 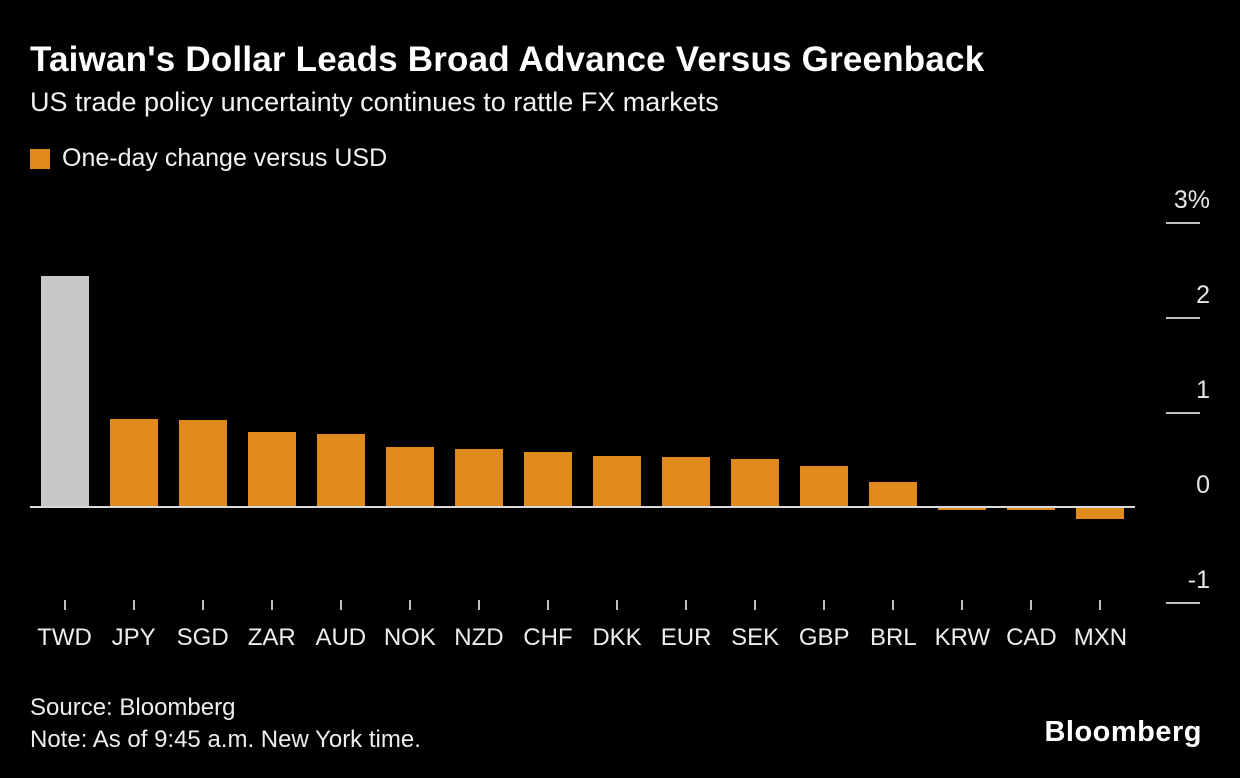 What do you see at coordinates (1191, 200) in the screenshot?
I see `y-axis-label-3: 3%` at bounding box center [1191, 200].